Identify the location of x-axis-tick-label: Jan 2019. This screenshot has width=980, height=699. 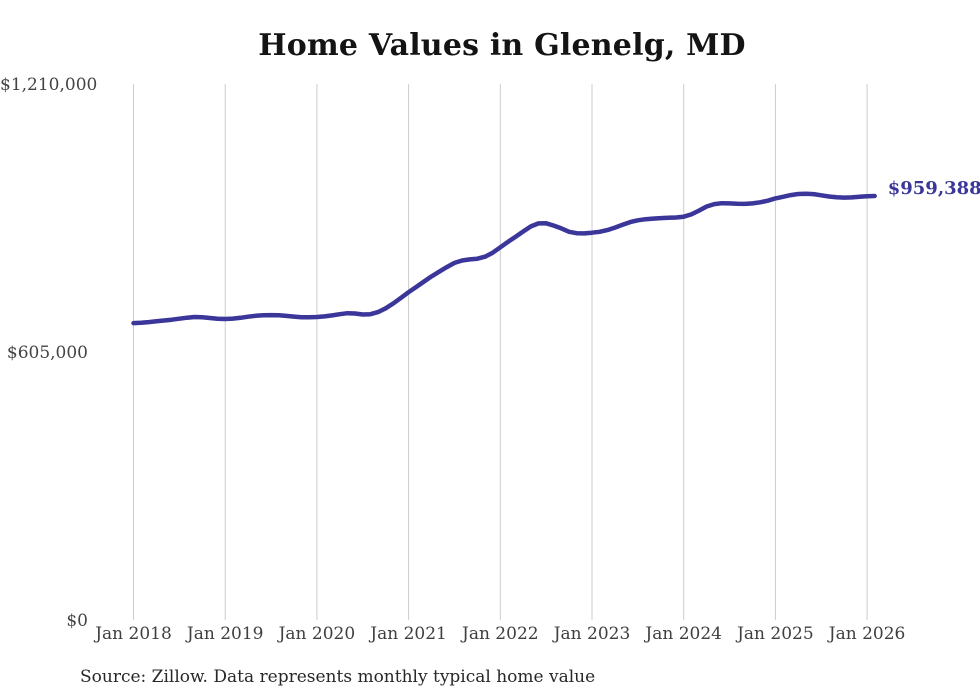
(225, 634).